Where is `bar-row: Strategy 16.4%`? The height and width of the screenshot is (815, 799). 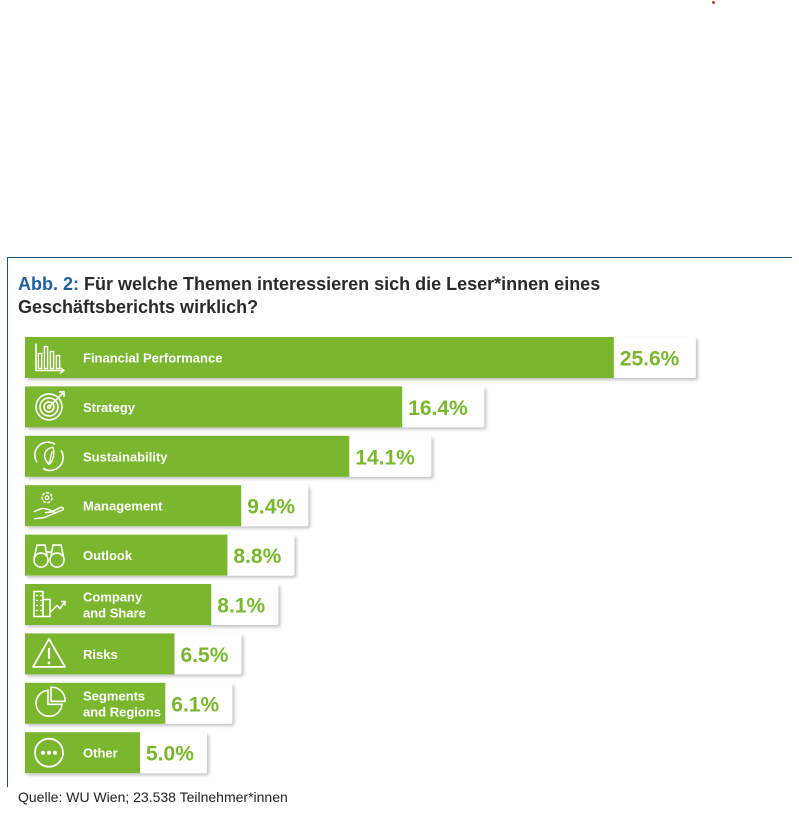
bar-row: Strategy 16.4% is located at coordinates (255, 407).